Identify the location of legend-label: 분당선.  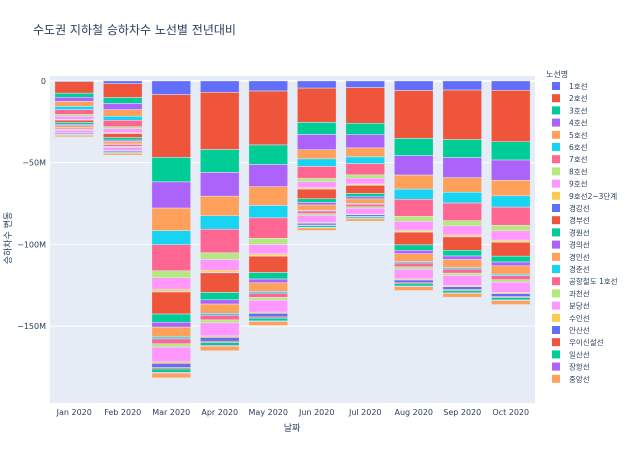
(579, 306).